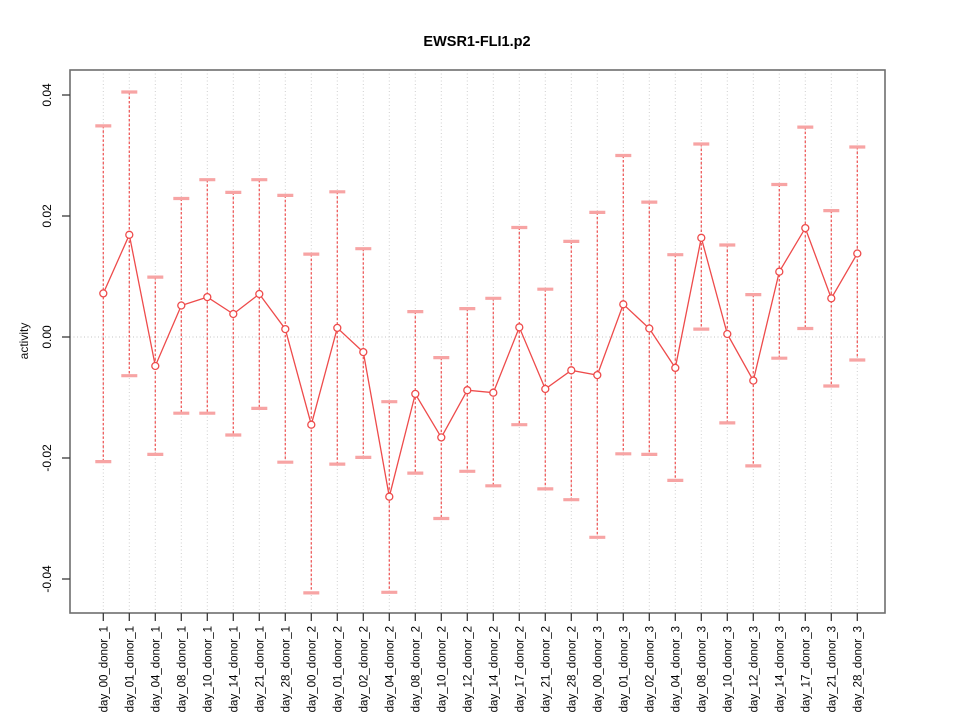 This screenshot has height=720, width=960. Describe the element at coordinates (702, 669) in the screenshot. I see `svg-text: day_08_donor_3` at that location.